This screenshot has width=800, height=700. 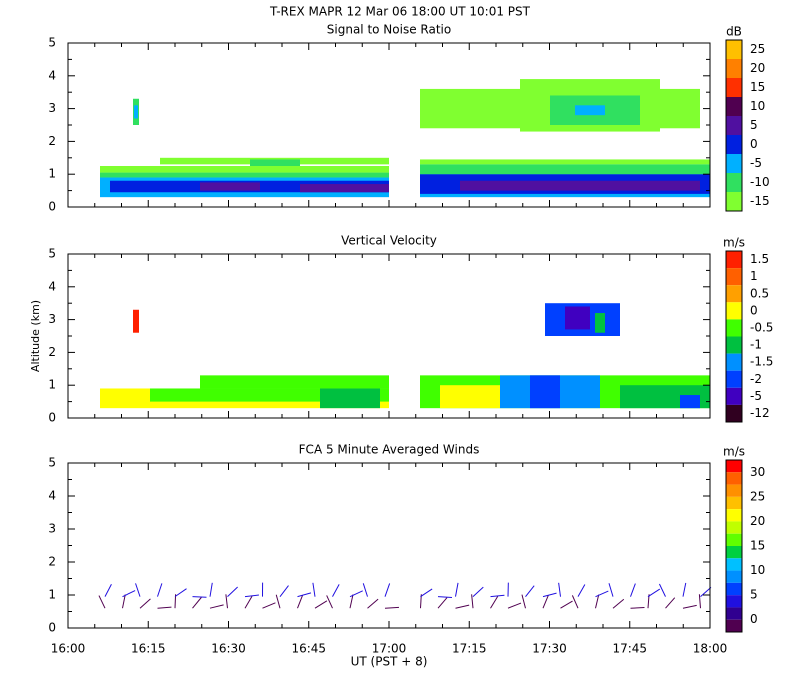 I want to click on colorbar-label: dB, so click(x=734, y=32).